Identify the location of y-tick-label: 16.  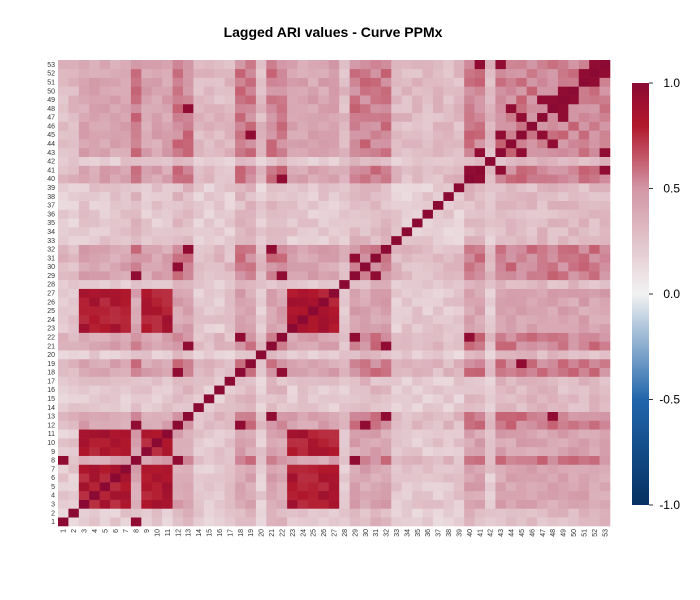
(51, 390).